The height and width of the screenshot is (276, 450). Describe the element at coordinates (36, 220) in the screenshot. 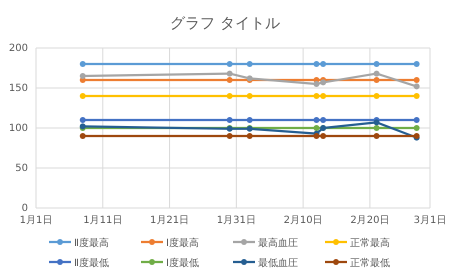

I see `x-tick-label: 1月1日` at that location.